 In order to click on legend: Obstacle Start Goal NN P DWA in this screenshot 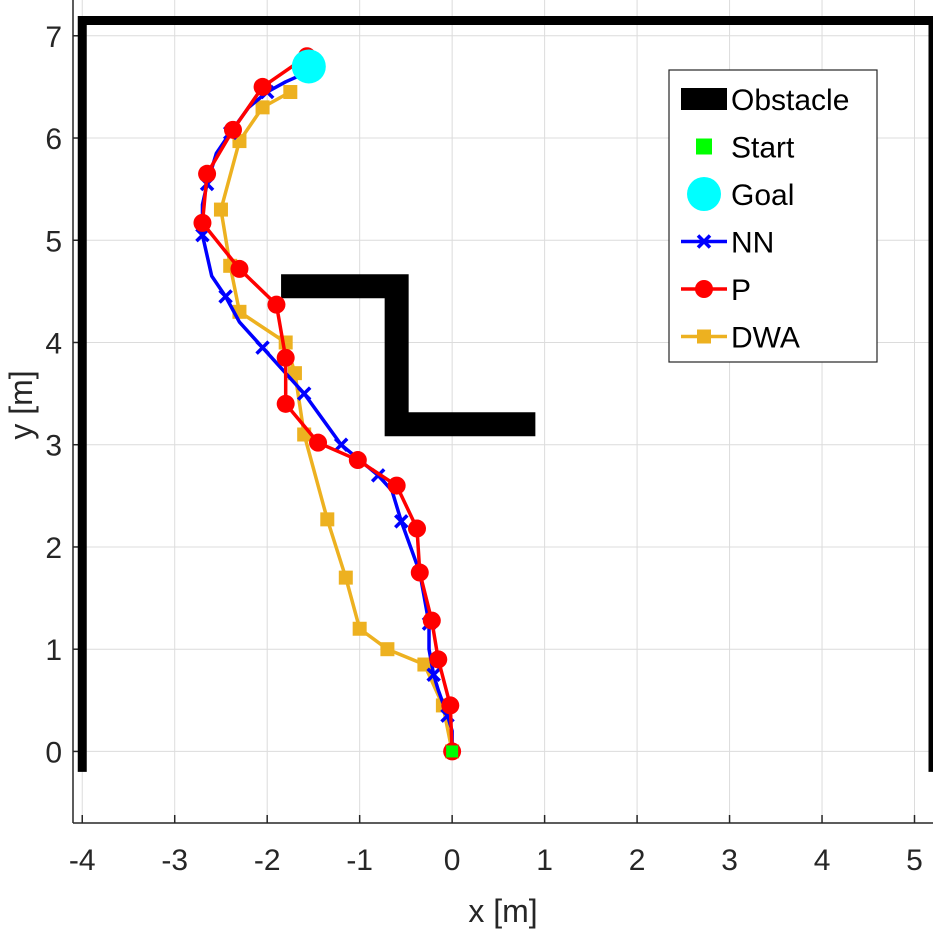, I will do `click(773, 216)`.